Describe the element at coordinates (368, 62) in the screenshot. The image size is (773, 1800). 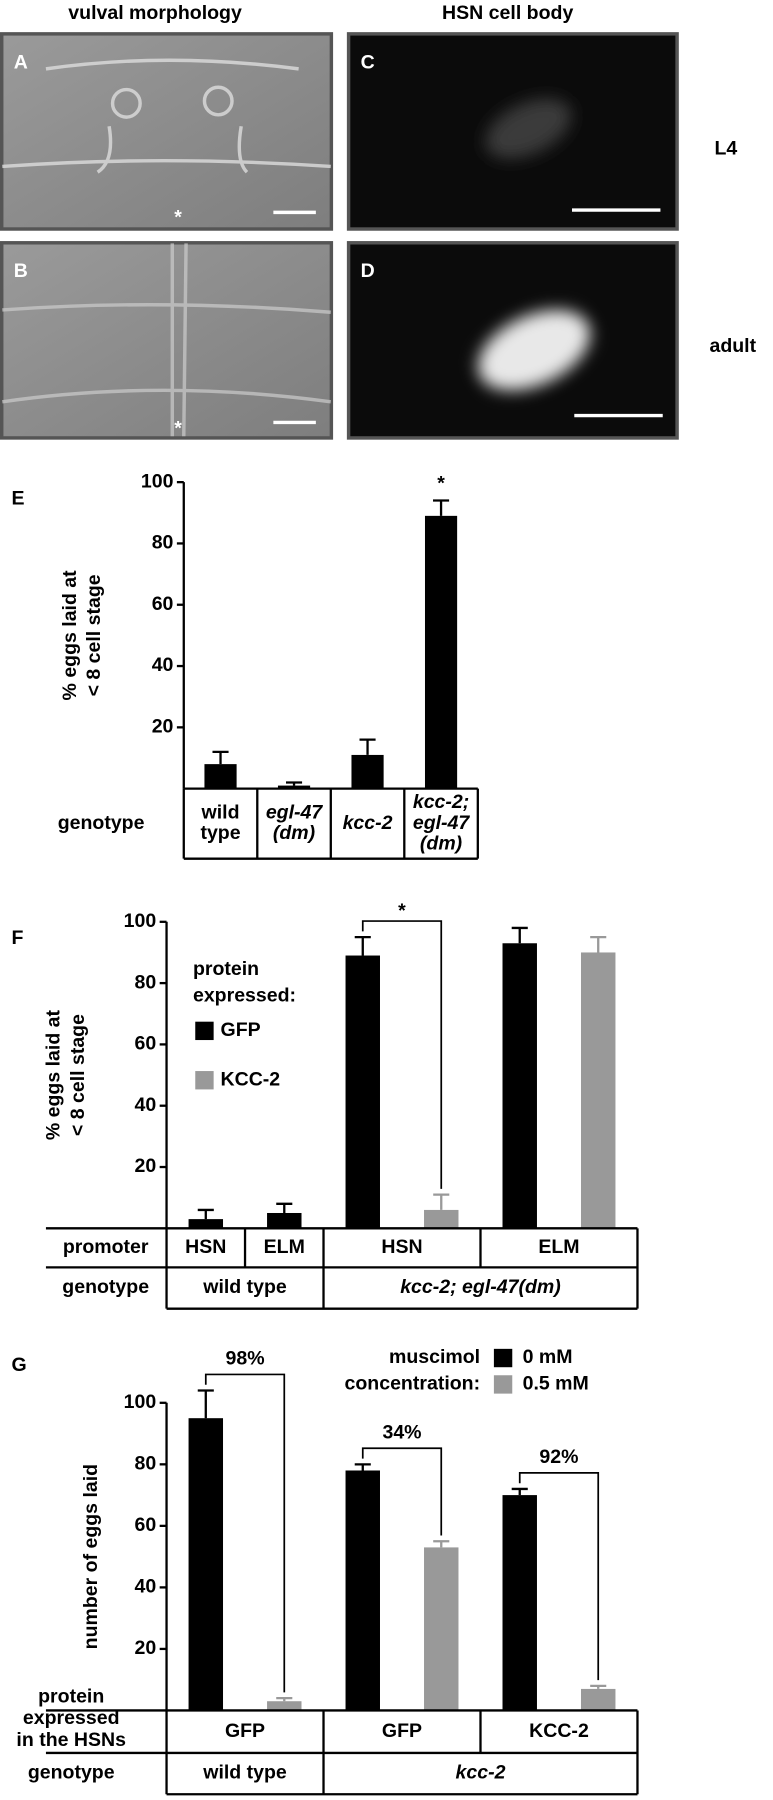
I see `panel-letter: C` at that location.